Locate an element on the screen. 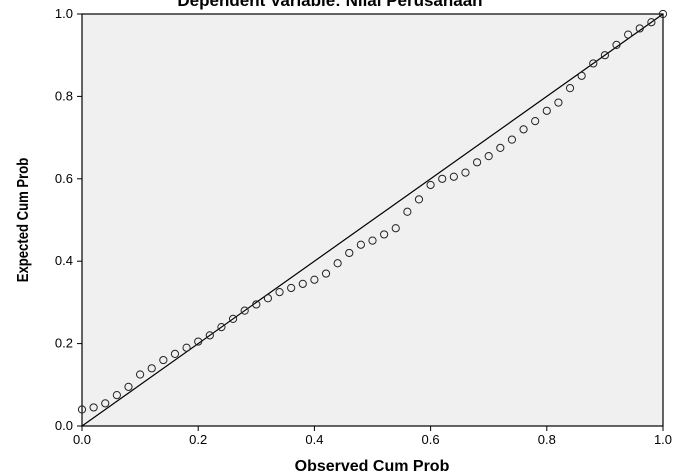 This screenshot has width=677, height=476. x-axis-label: Observed Cum Prob is located at coordinates (372, 466).